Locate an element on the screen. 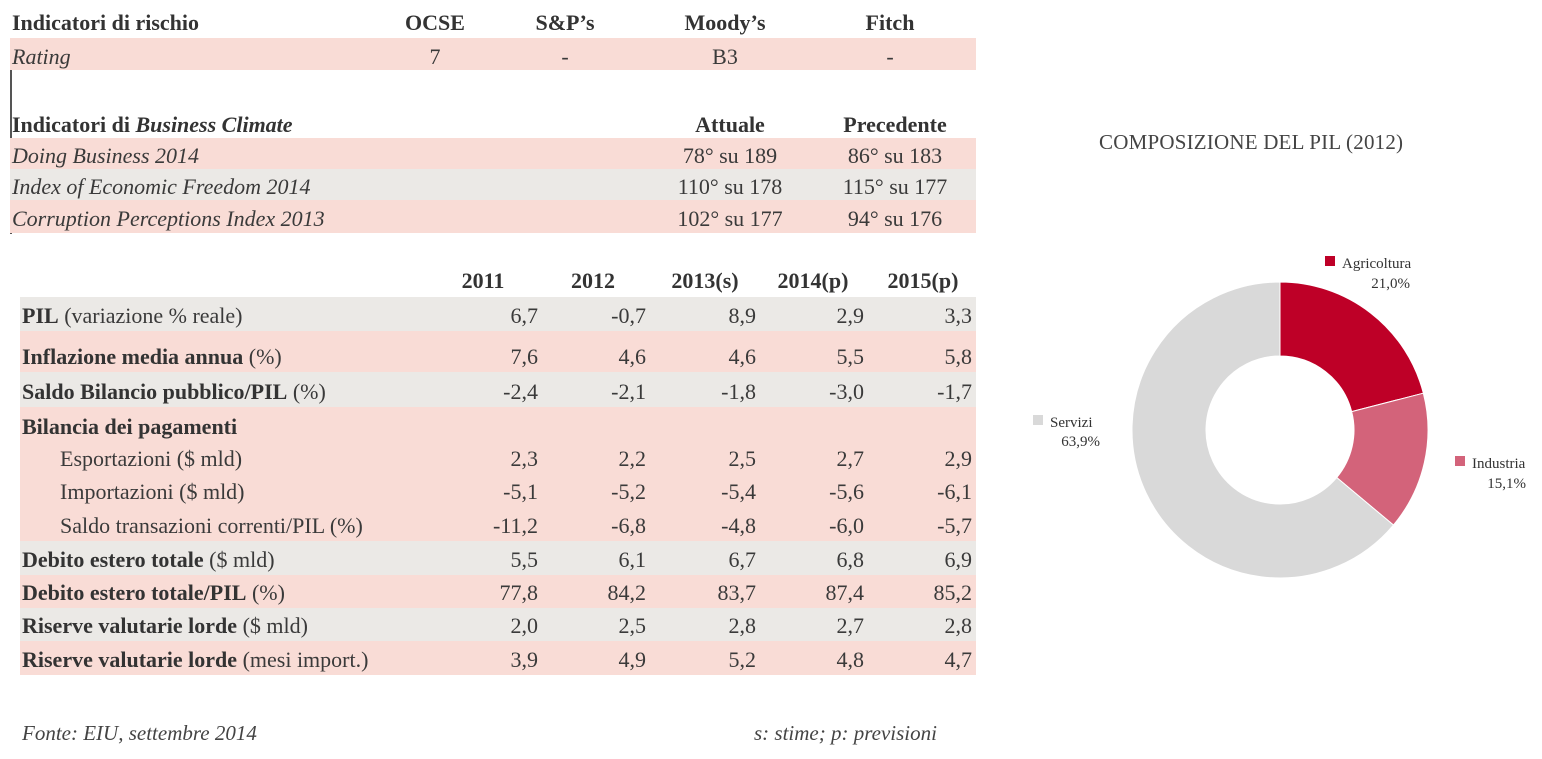  row-value: 5,8 is located at coordinates (958, 356).